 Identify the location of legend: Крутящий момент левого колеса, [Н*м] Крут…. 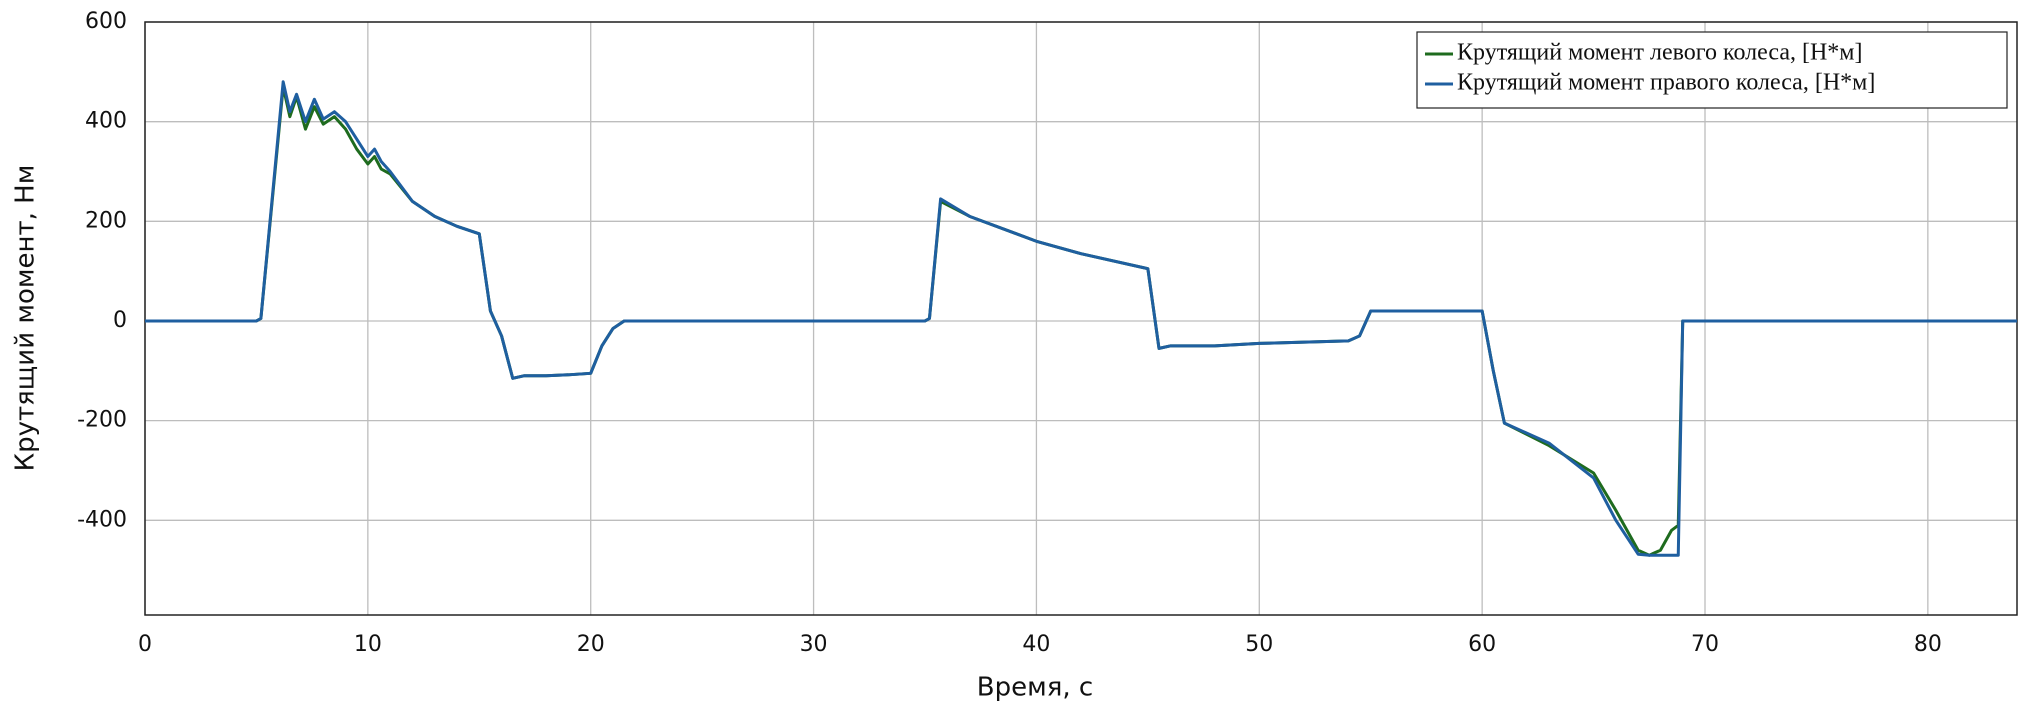
(1712, 70).